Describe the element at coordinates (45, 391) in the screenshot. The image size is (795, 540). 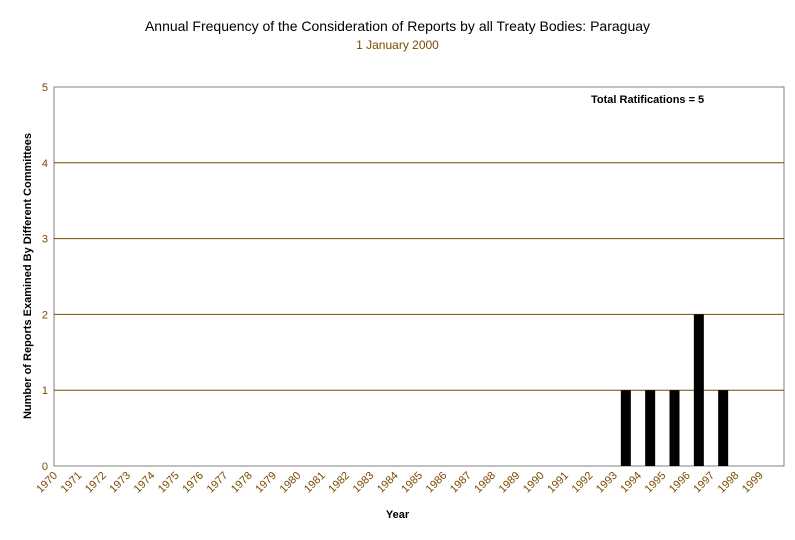
I see `y-tick-label: 1` at that location.